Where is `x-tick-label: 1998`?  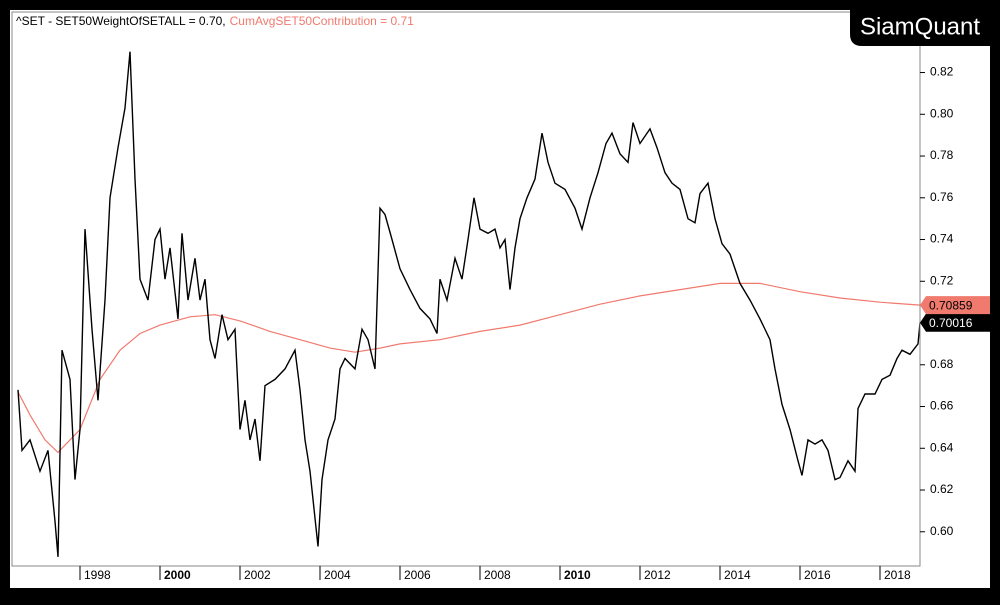 x-tick-label: 1998 is located at coordinates (97, 575).